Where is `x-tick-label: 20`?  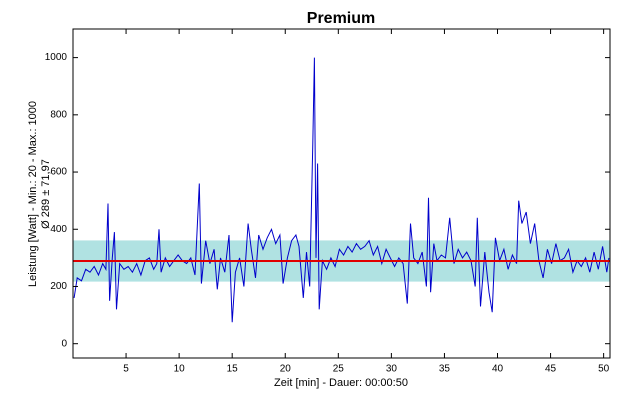
x-tick-label: 20 is located at coordinates (286, 369).